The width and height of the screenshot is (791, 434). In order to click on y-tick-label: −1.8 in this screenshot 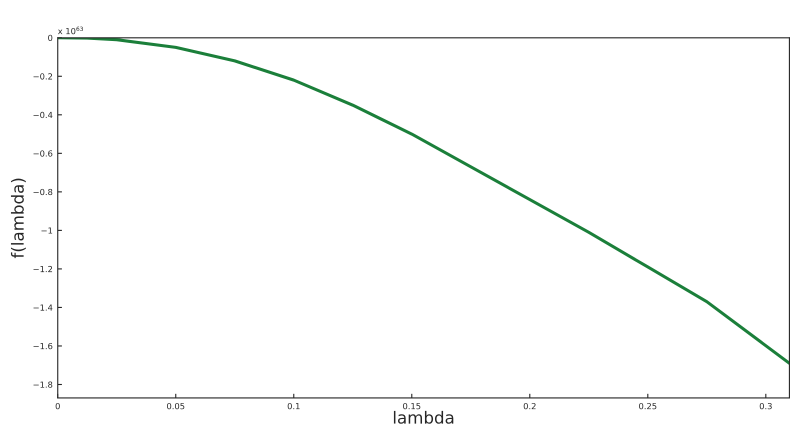, I will do `click(43, 384)`.